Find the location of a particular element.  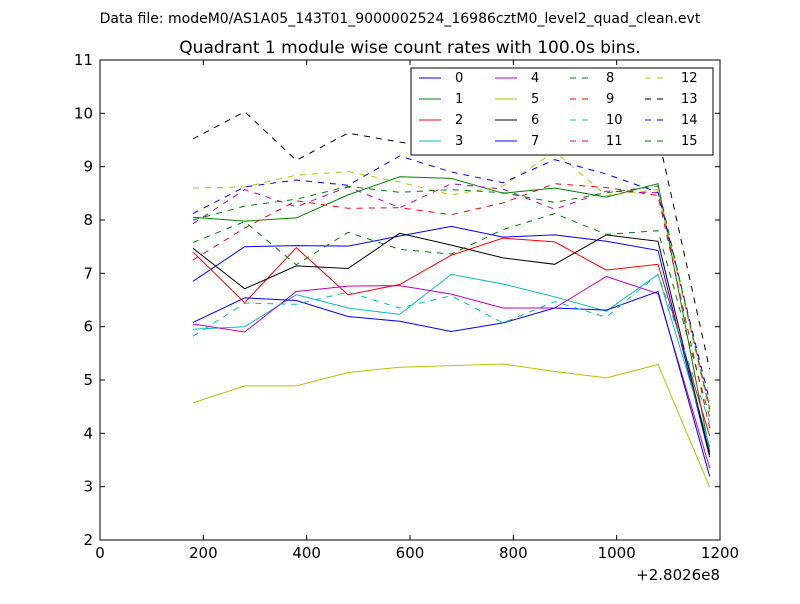

y-tick-label: 11 is located at coordinates (83, 60).